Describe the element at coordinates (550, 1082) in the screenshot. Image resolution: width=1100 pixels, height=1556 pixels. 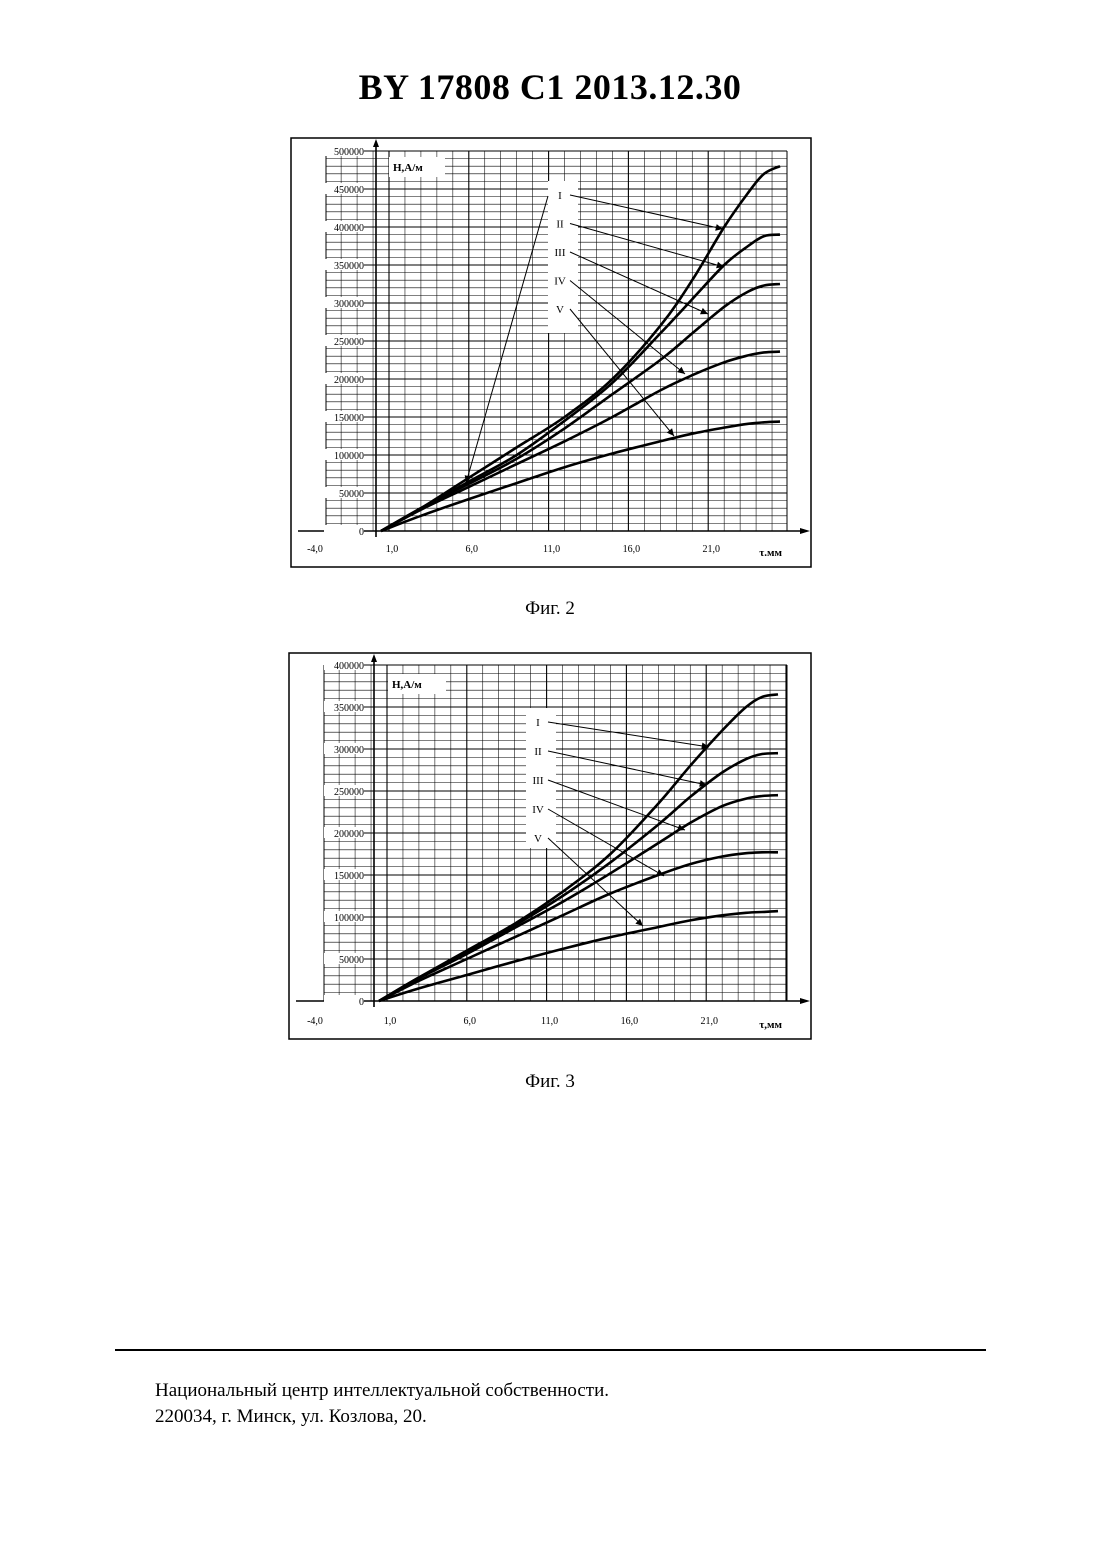
I see `figure-3-caption: Фиг. 3` at that location.